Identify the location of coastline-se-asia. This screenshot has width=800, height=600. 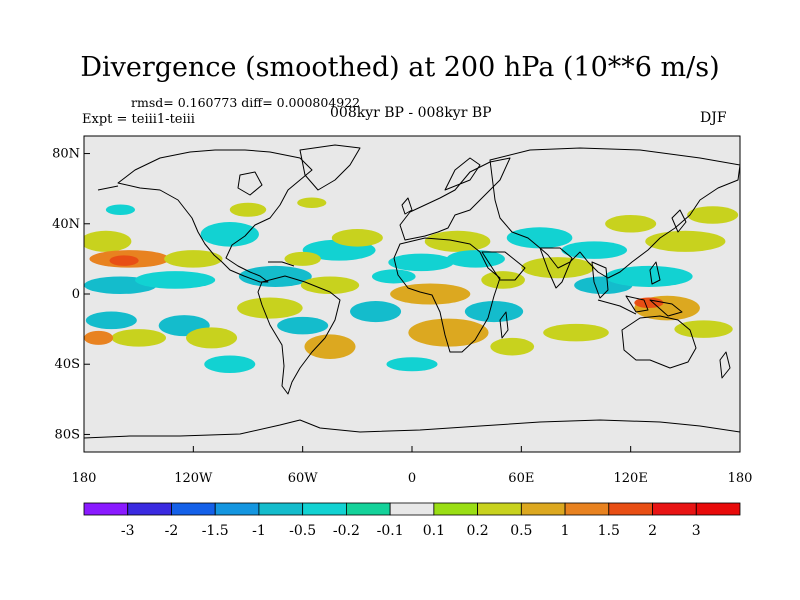
(600, 280).